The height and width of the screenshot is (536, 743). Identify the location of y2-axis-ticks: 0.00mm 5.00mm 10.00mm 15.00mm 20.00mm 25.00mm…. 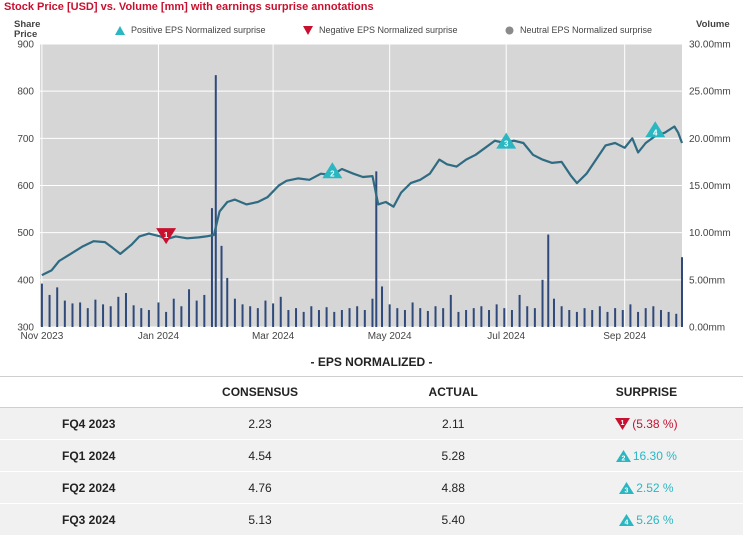
(710, 187).